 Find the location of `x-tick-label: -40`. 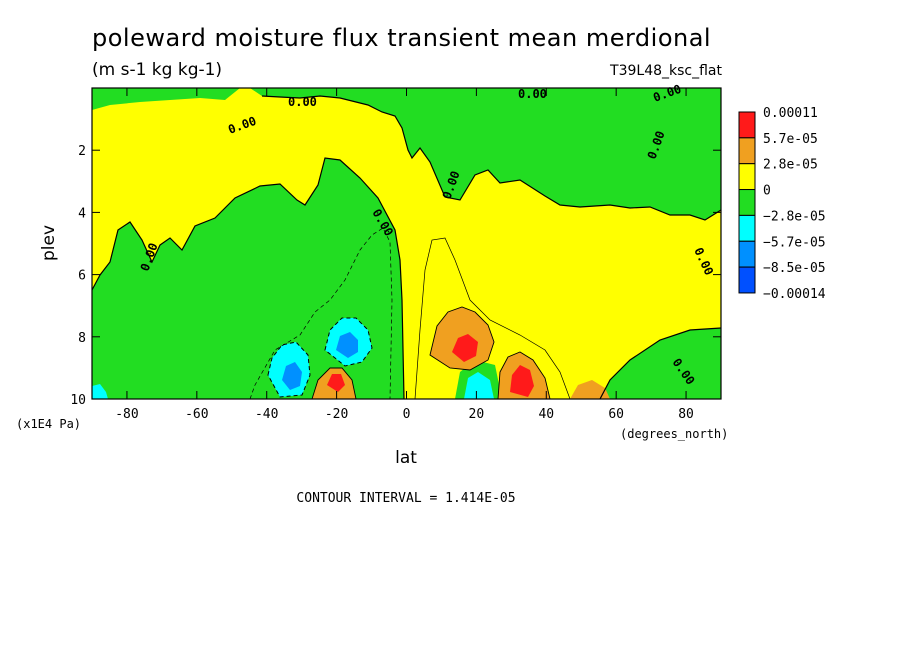

x-tick-label: -40 is located at coordinates (266, 414).